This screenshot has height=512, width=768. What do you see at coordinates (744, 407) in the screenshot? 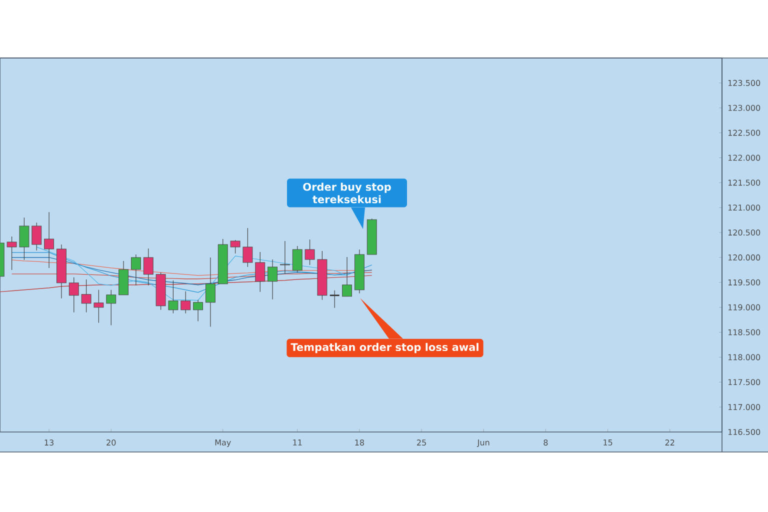
I see `y-tick-label: 117.000` at bounding box center [744, 407].